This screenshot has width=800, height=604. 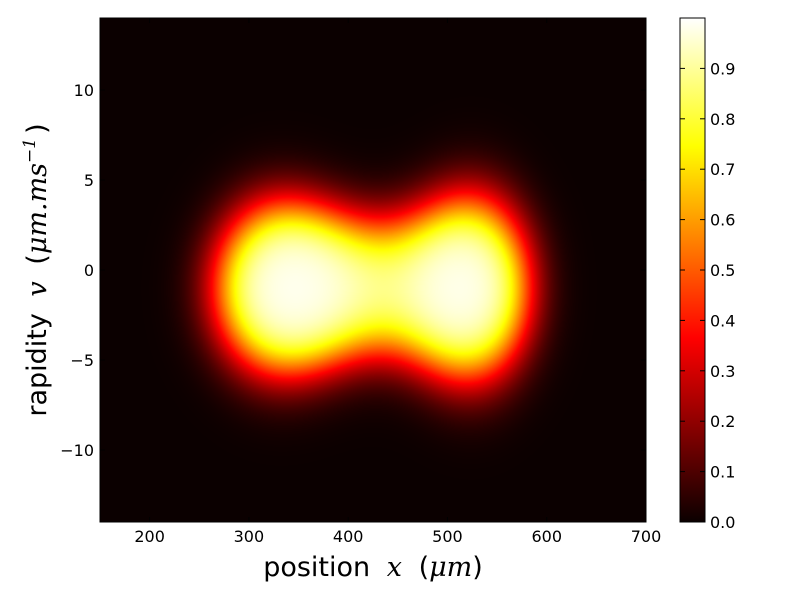 I want to click on x-tick-label: 300, so click(x=249, y=536).